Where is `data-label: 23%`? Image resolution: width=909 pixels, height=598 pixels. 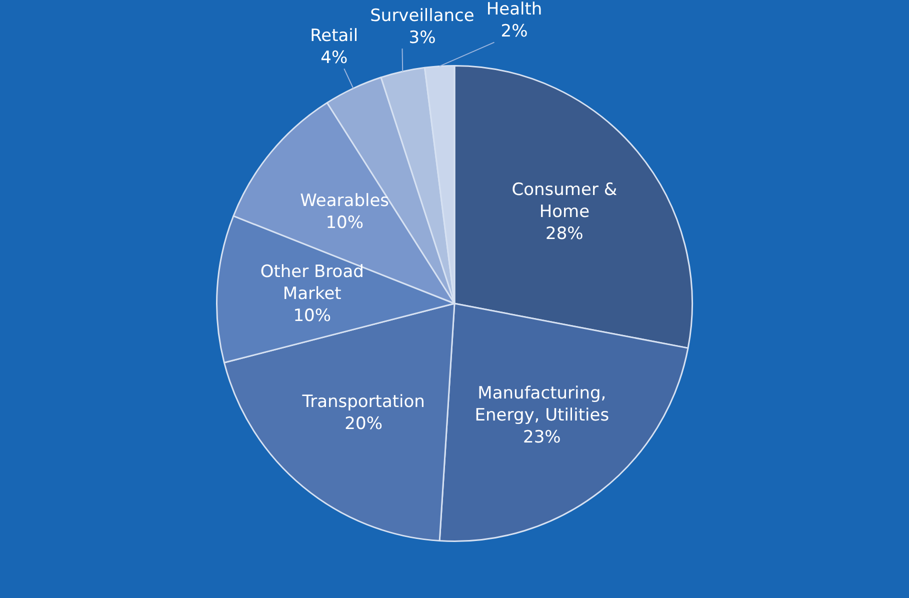 data-label: 23% is located at coordinates (542, 438).